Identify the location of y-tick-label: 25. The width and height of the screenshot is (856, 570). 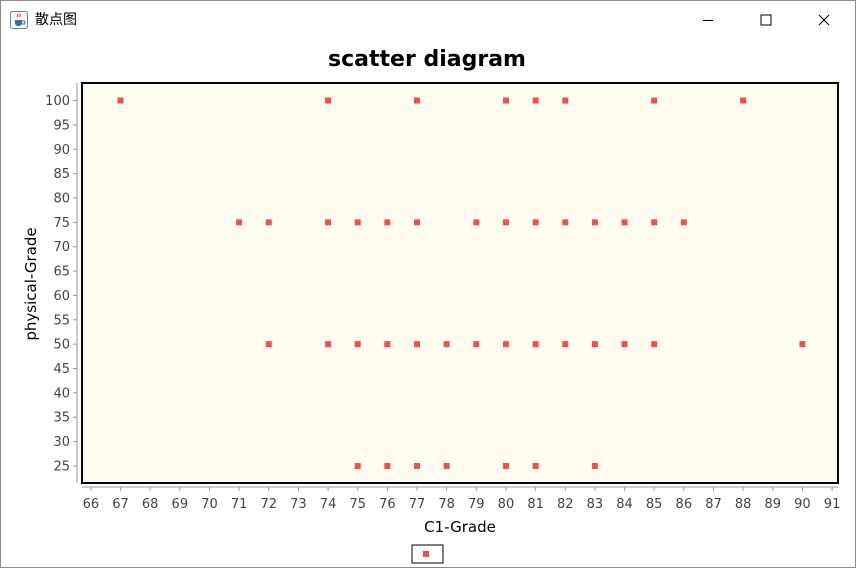
(61, 466).